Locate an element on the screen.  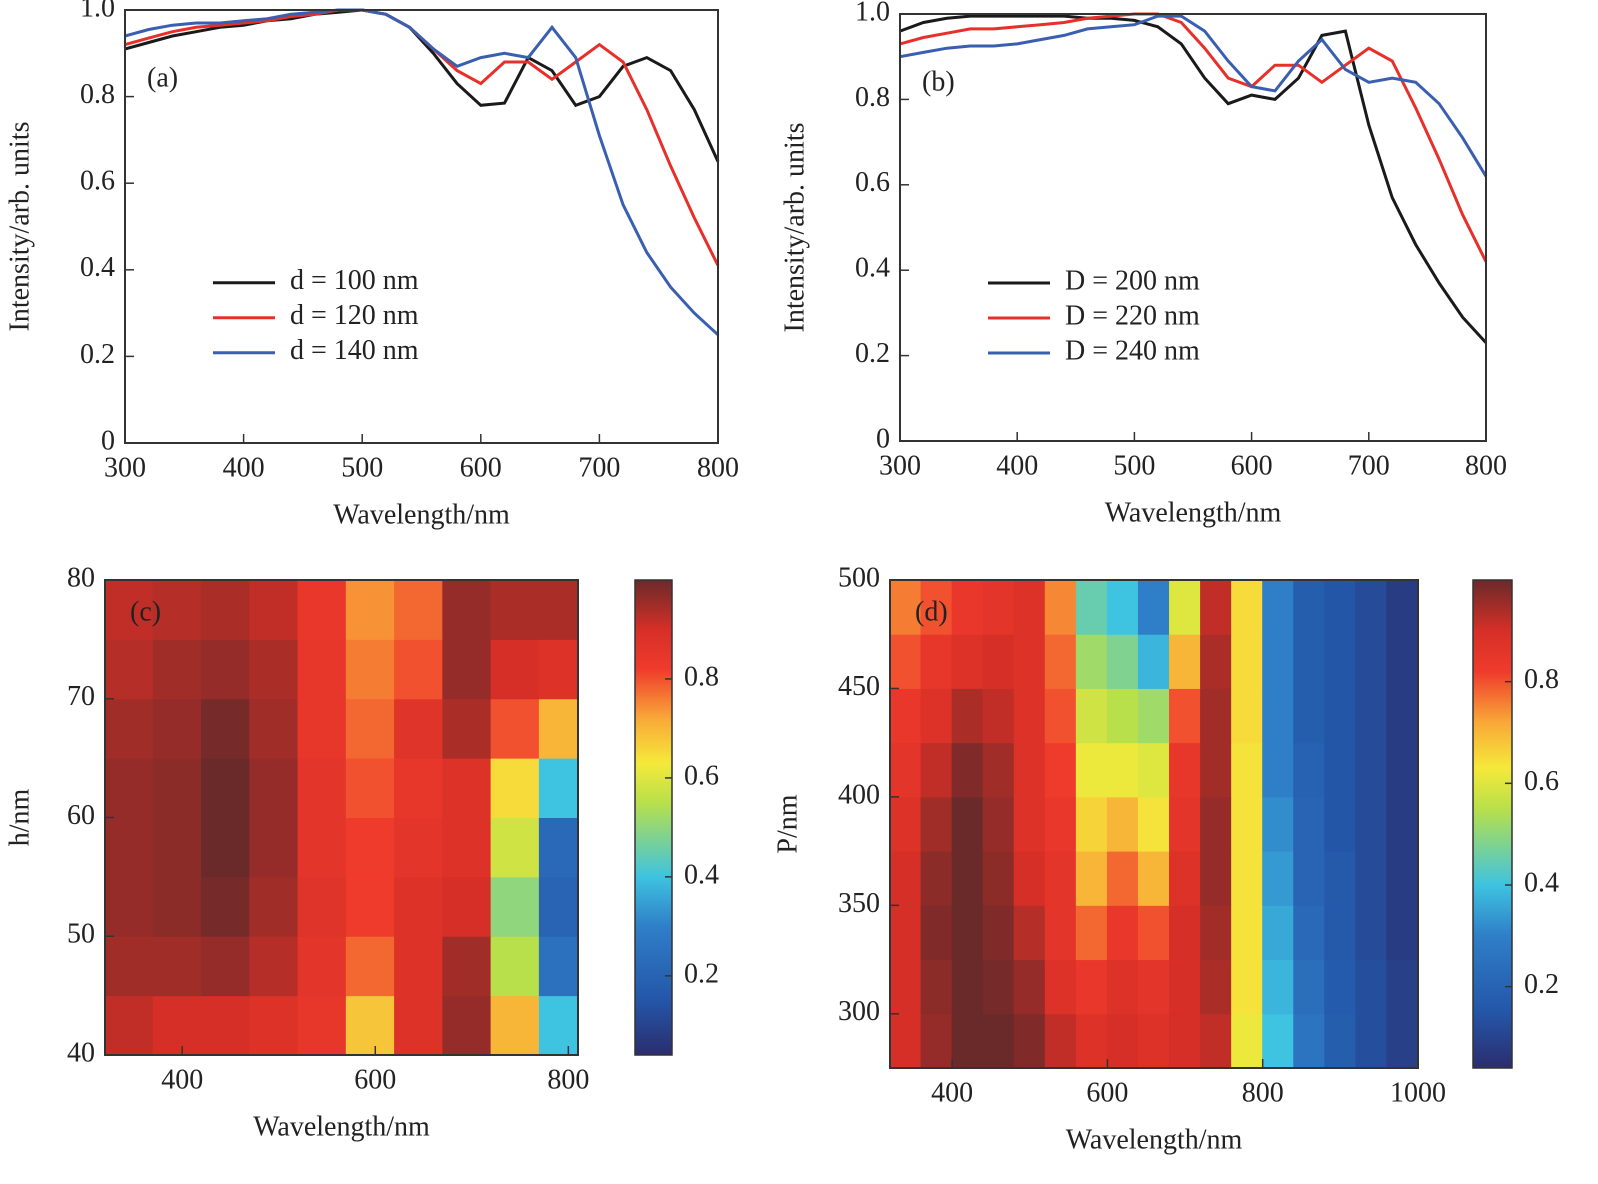
legend-label: d = 120 nm is located at coordinates (354, 315).